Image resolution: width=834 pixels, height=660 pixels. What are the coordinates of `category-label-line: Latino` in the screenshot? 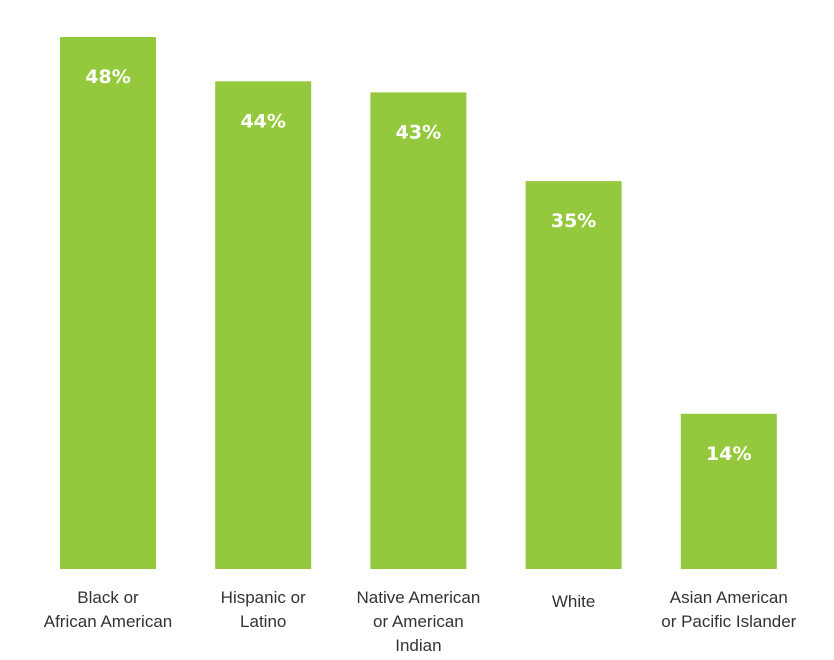 It's located at (263, 621).